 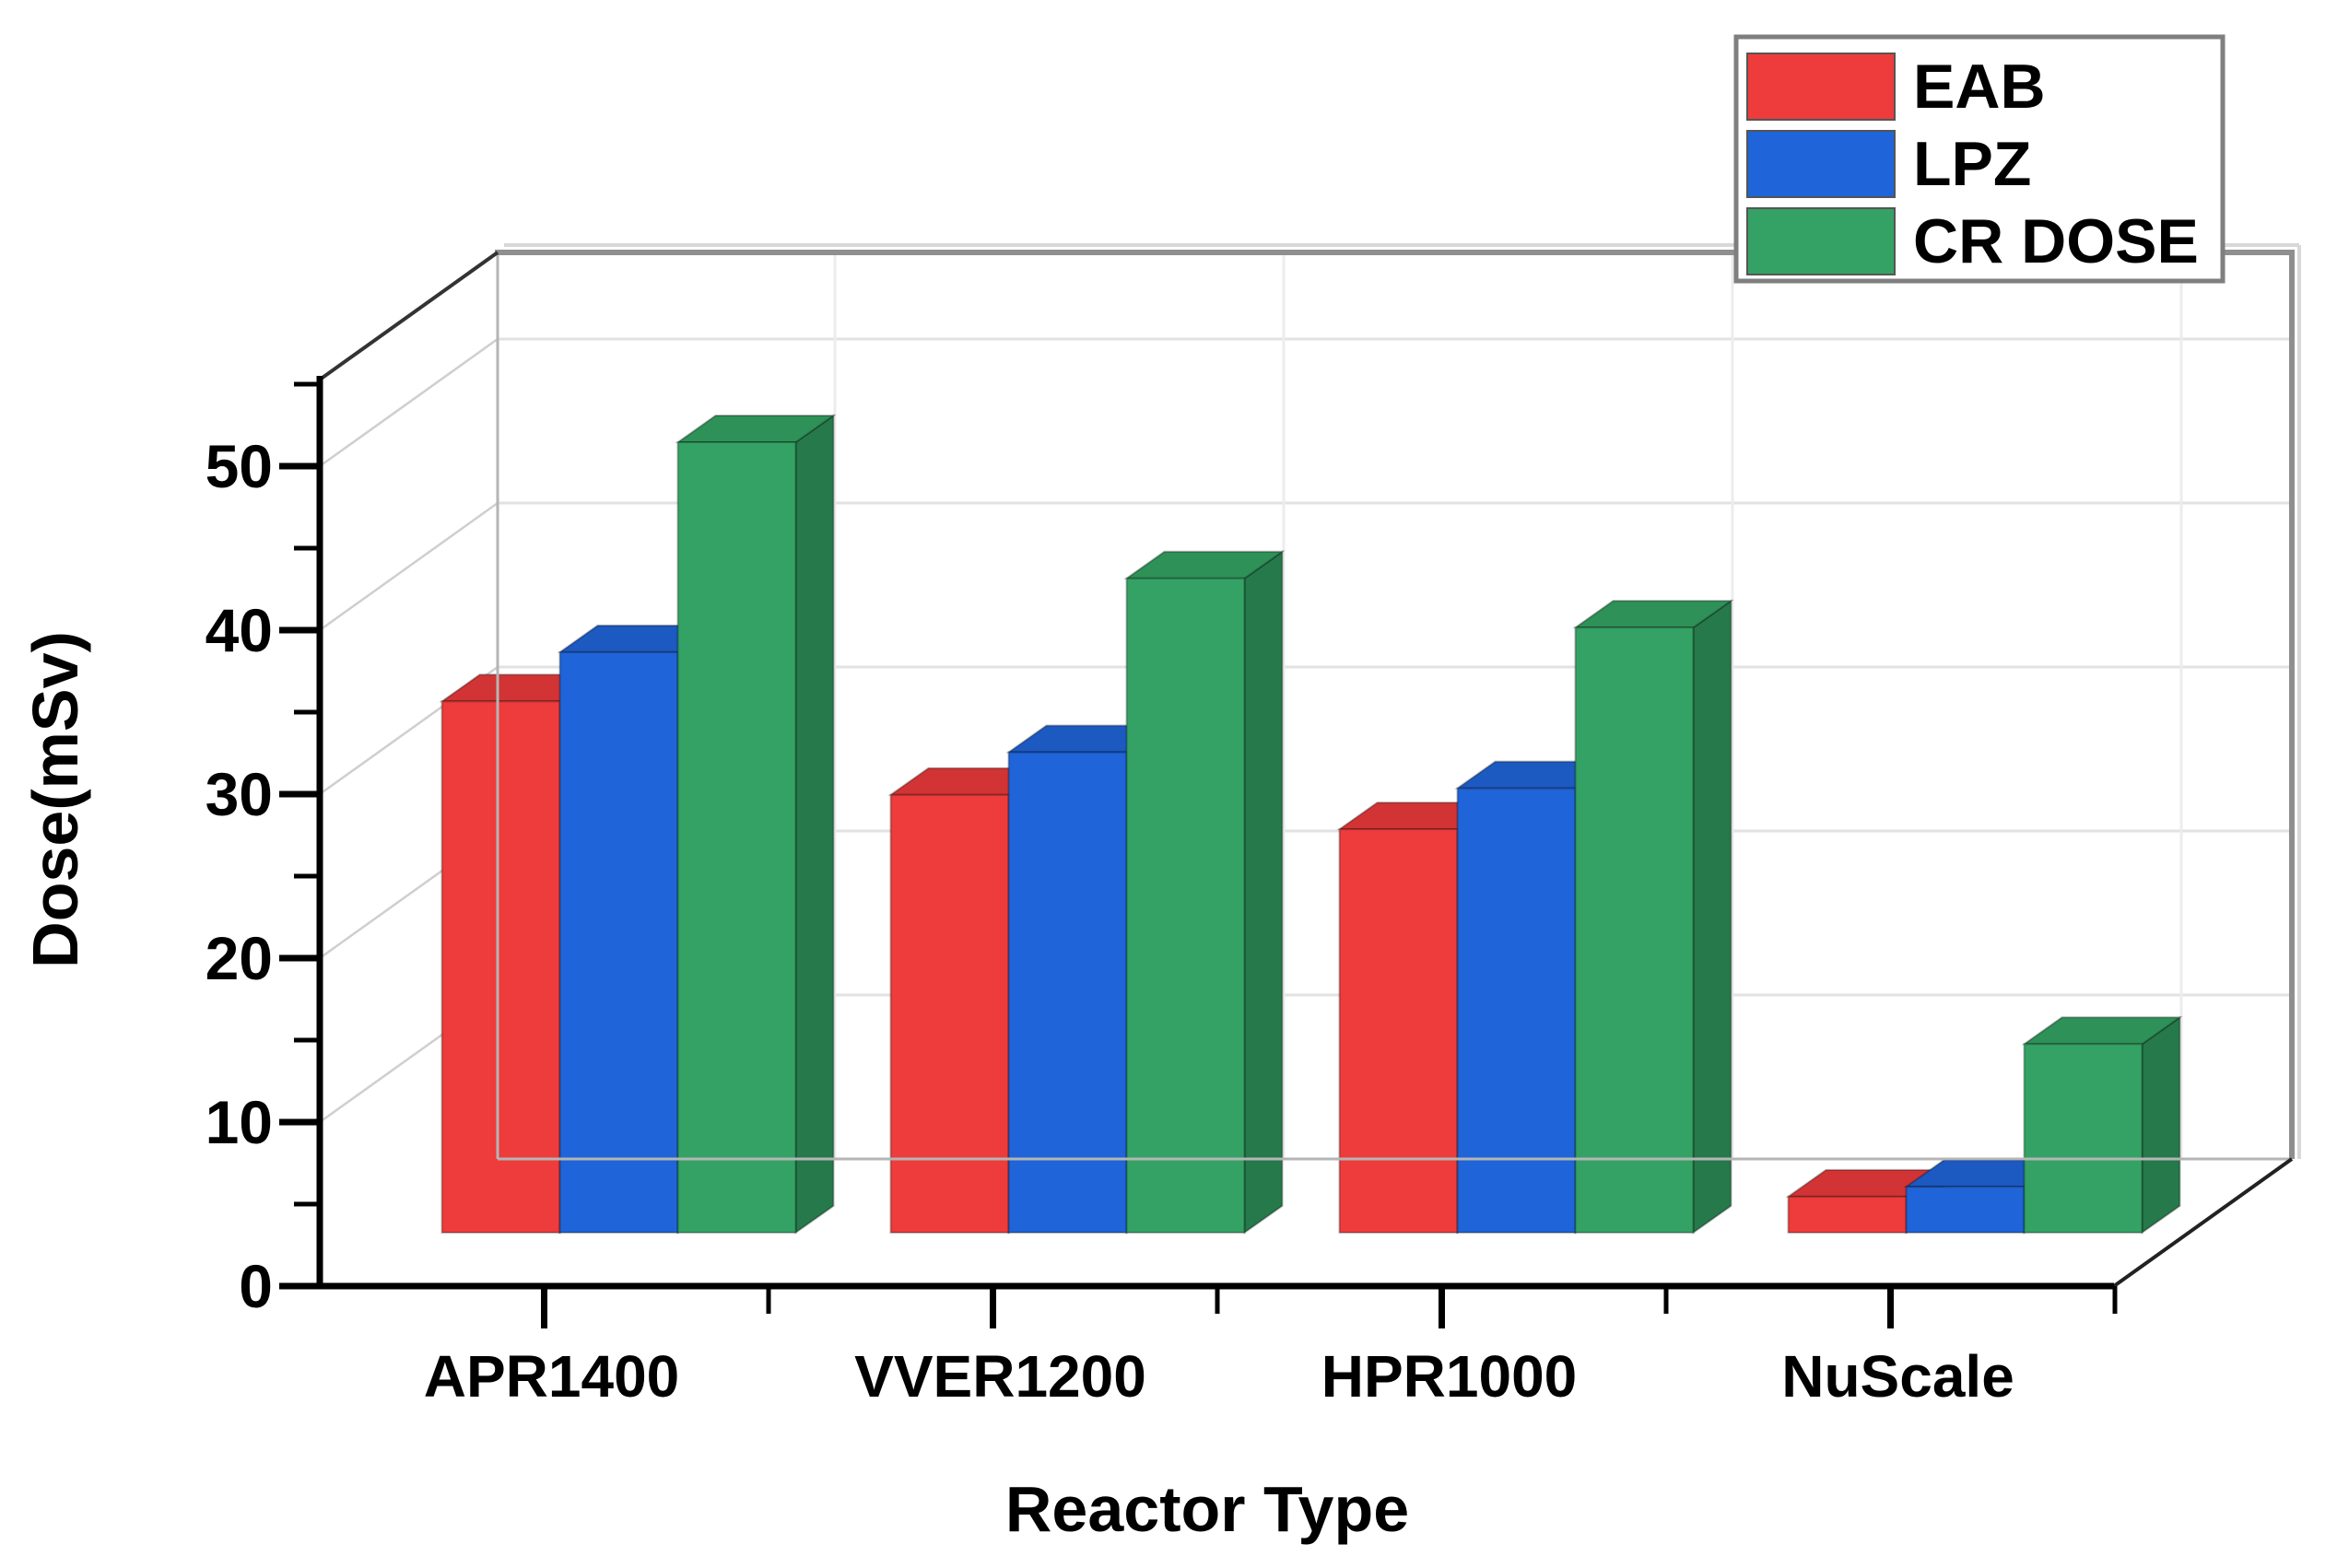 What do you see at coordinates (239, 630) in the screenshot?
I see `y-tick-label-40: 40` at bounding box center [239, 630].